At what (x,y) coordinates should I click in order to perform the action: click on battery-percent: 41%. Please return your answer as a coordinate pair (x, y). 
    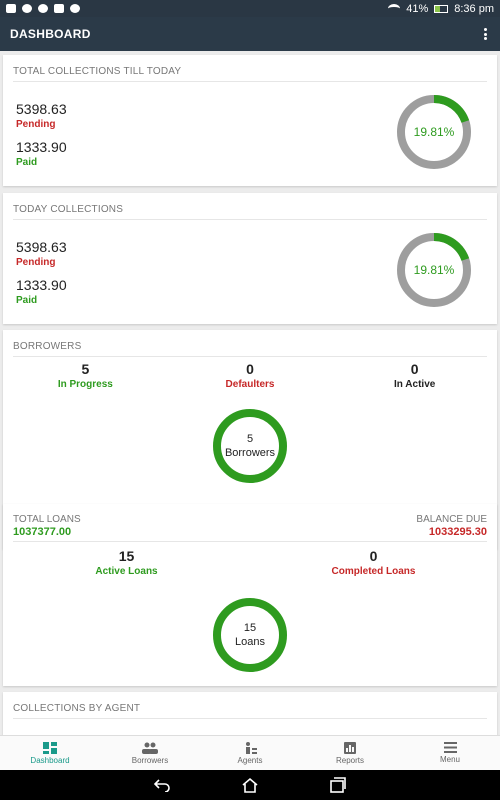
    Looking at the image, I should click on (417, 8).